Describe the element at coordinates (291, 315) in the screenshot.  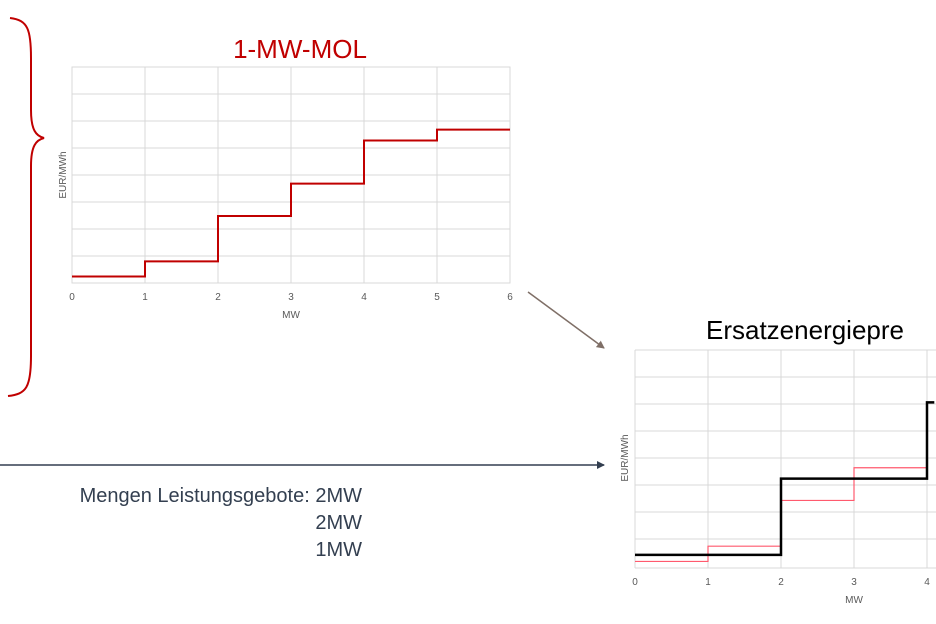
I see `mol-x-axis-label: MW` at that location.